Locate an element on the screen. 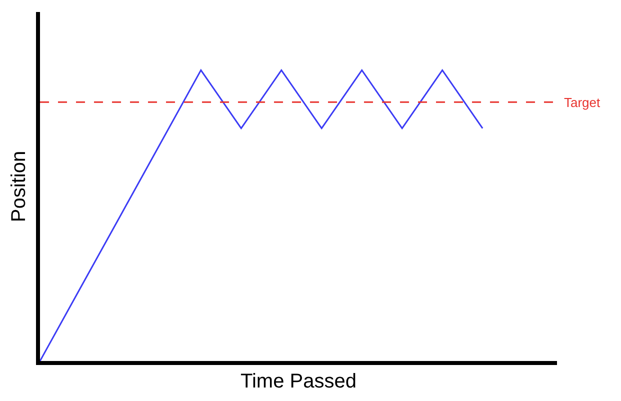  ref-line-label: Target is located at coordinates (582, 102).